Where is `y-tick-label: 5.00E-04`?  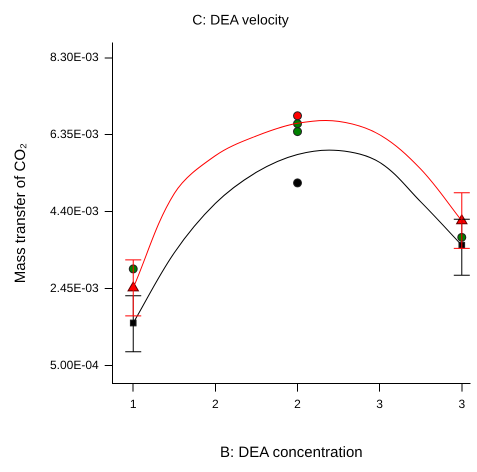 y-tick-label: 5.00E-04 is located at coordinates (75, 365).